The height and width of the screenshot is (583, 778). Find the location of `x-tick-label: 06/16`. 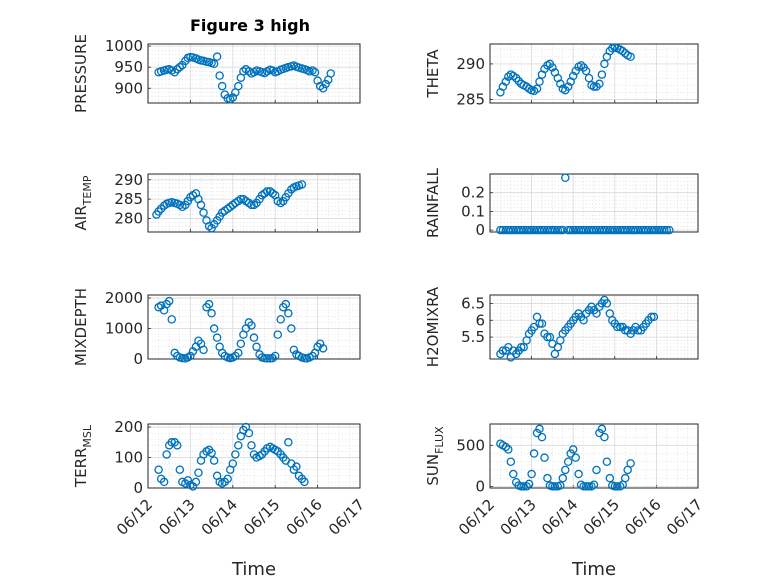

x-tick-label: 06/16 is located at coordinates (642, 517).